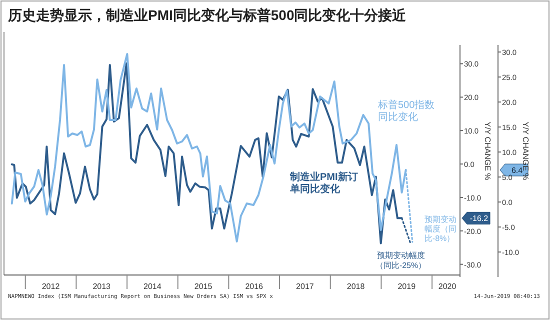 The width and height of the screenshot is (550, 320). Describe the element at coordinates (51, 286) in the screenshot. I see `x-tick-label: 2012` at that location.